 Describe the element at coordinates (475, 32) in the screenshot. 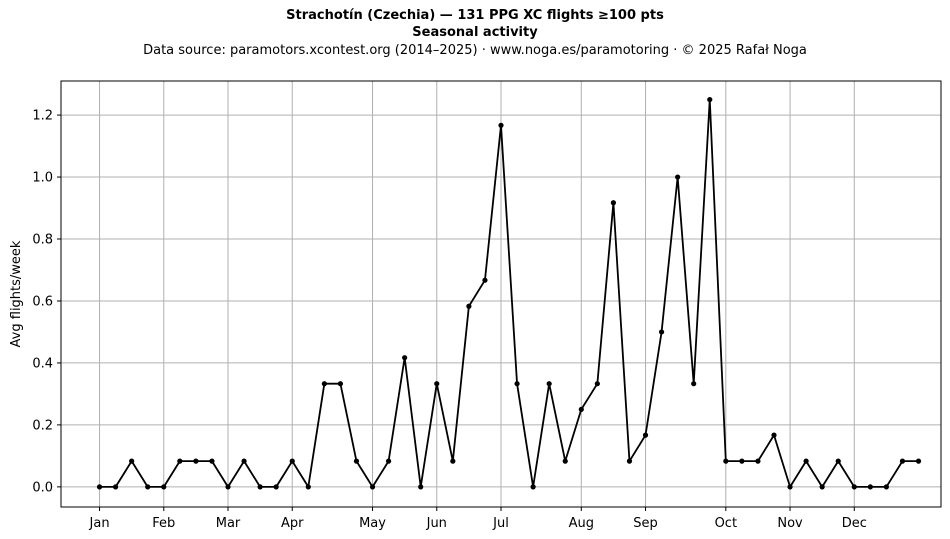

I see `chart-subtitle: Seasonal activity` at that location.